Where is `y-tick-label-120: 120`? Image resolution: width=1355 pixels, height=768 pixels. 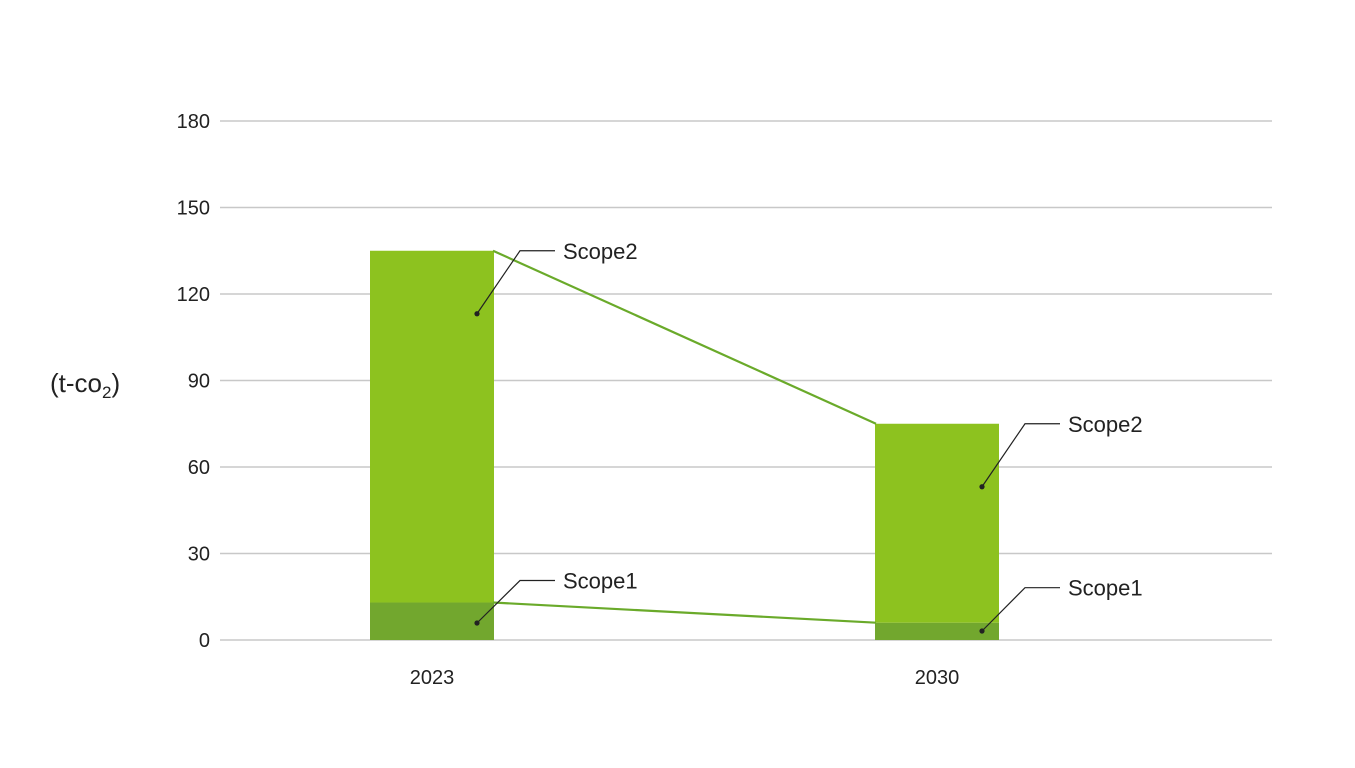 y-tick-label-120: 120 is located at coordinates (193, 295).